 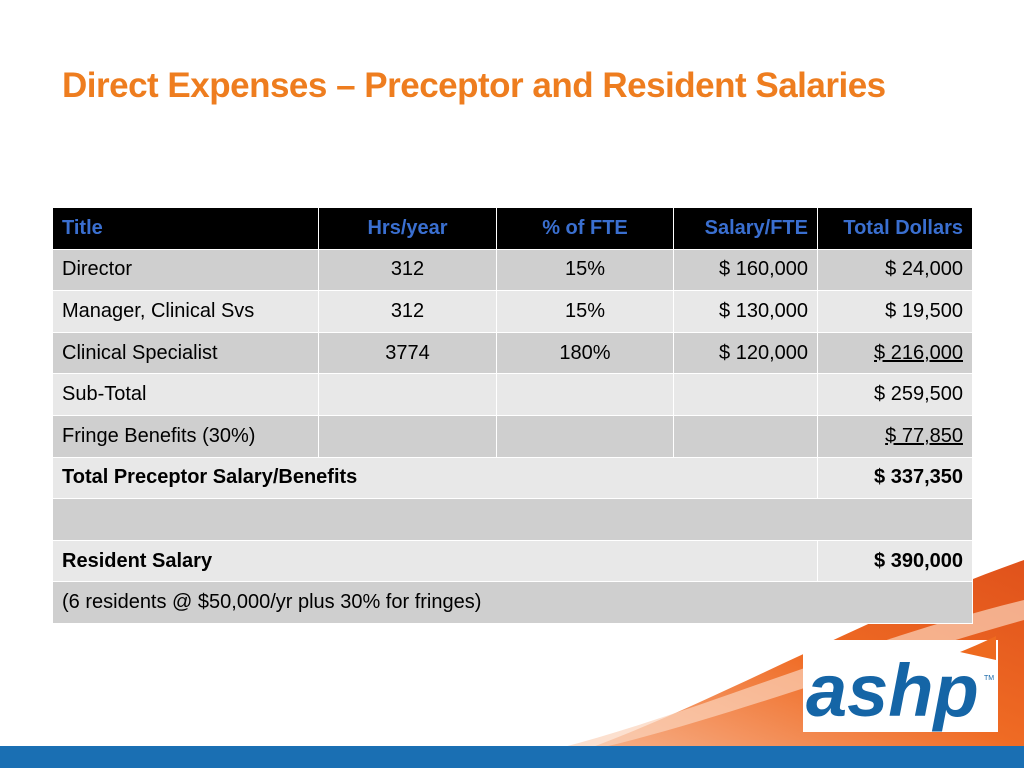 I want to click on table-row: Fringe Benefits (30%) $ 77,850, so click(x=512, y=436).